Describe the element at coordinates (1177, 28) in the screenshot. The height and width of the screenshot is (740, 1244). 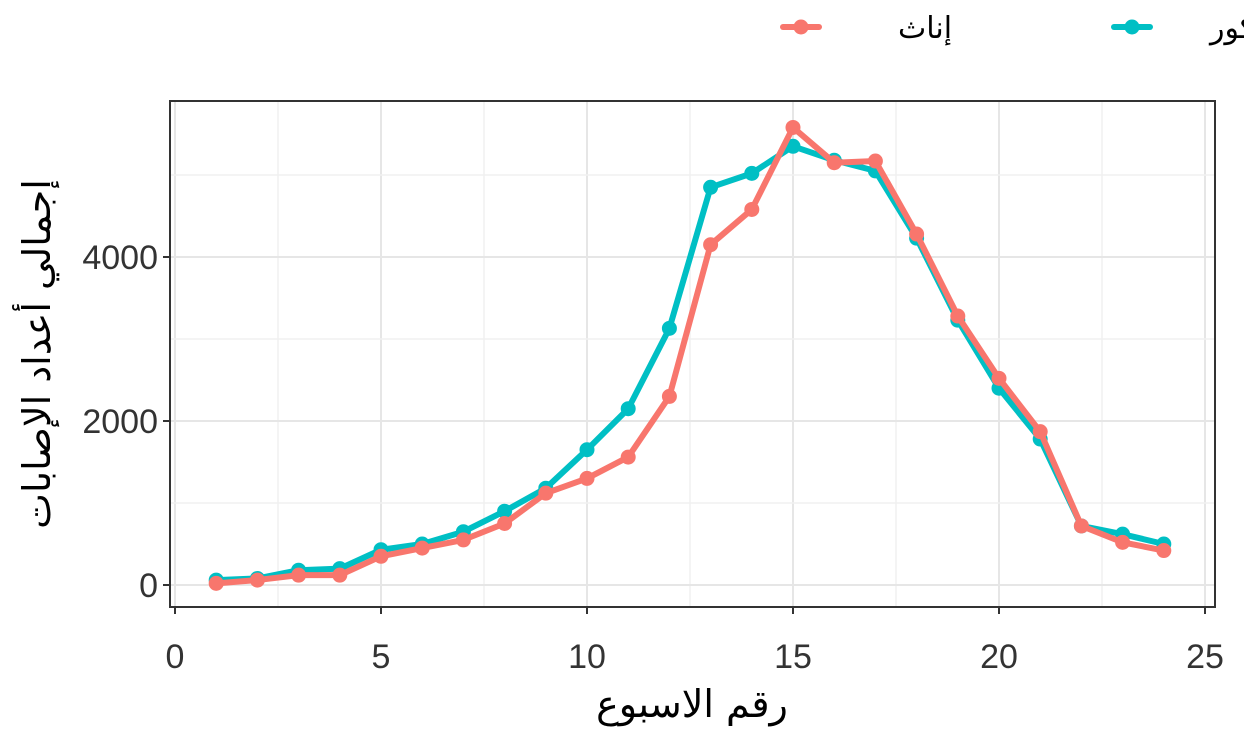
I see `legend-item-1: ذكور` at that location.